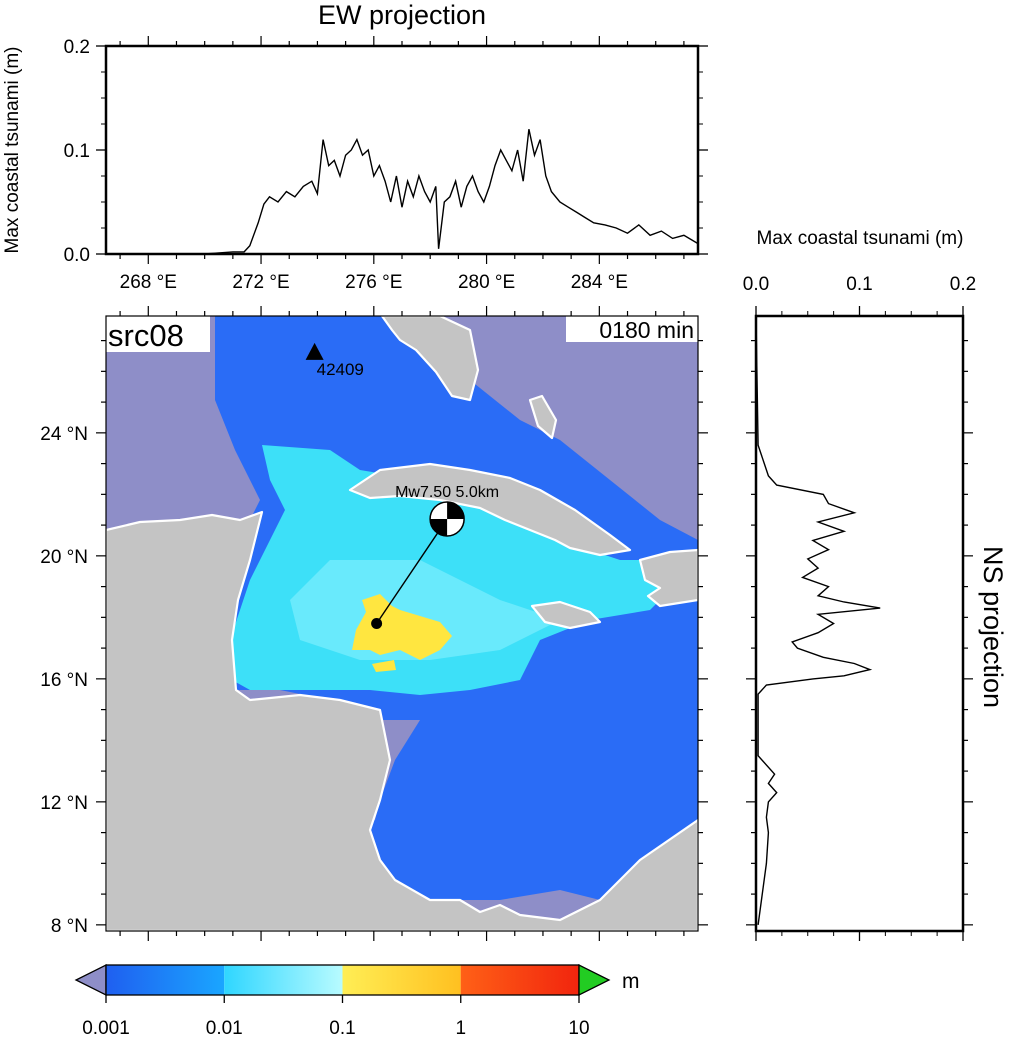 The height and width of the screenshot is (1038, 1010). What do you see at coordinates (578, 1028) in the screenshot?
I see `colorbar-tick-label: 10` at bounding box center [578, 1028].